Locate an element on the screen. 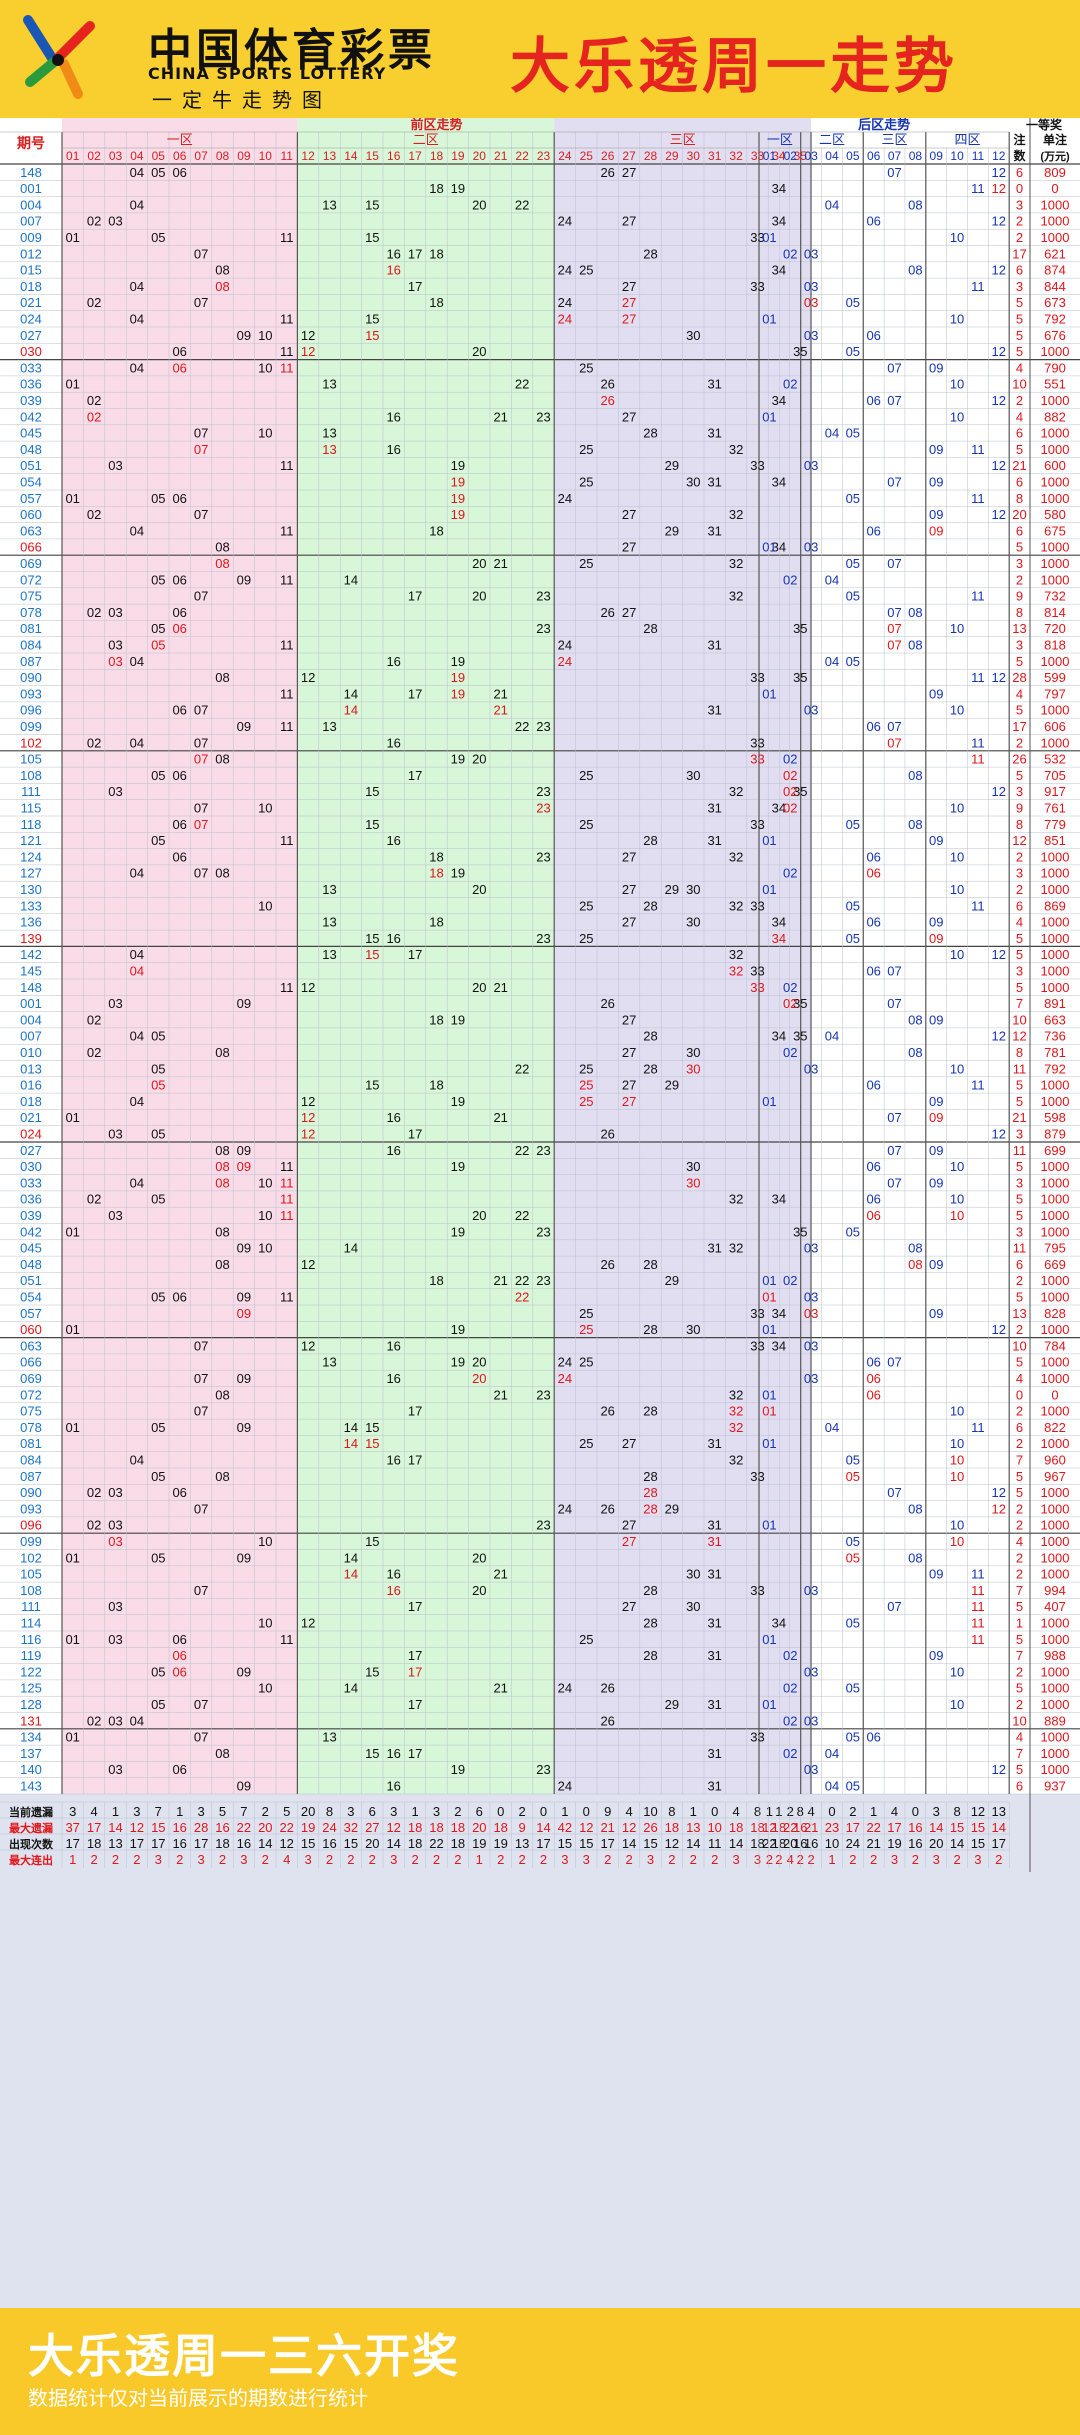 The image size is (1080, 2435). stat-back-value: 21 is located at coordinates (873, 1843).